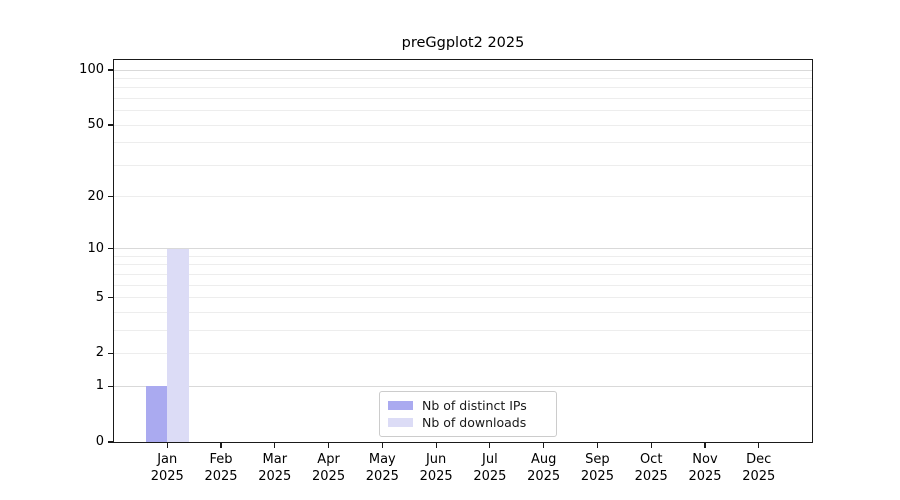 This screenshot has width=900, height=500. What do you see at coordinates (474, 405) in the screenshot?
I see `legend-label: Nb of distinct IPs` at bounding box center [474, 405].